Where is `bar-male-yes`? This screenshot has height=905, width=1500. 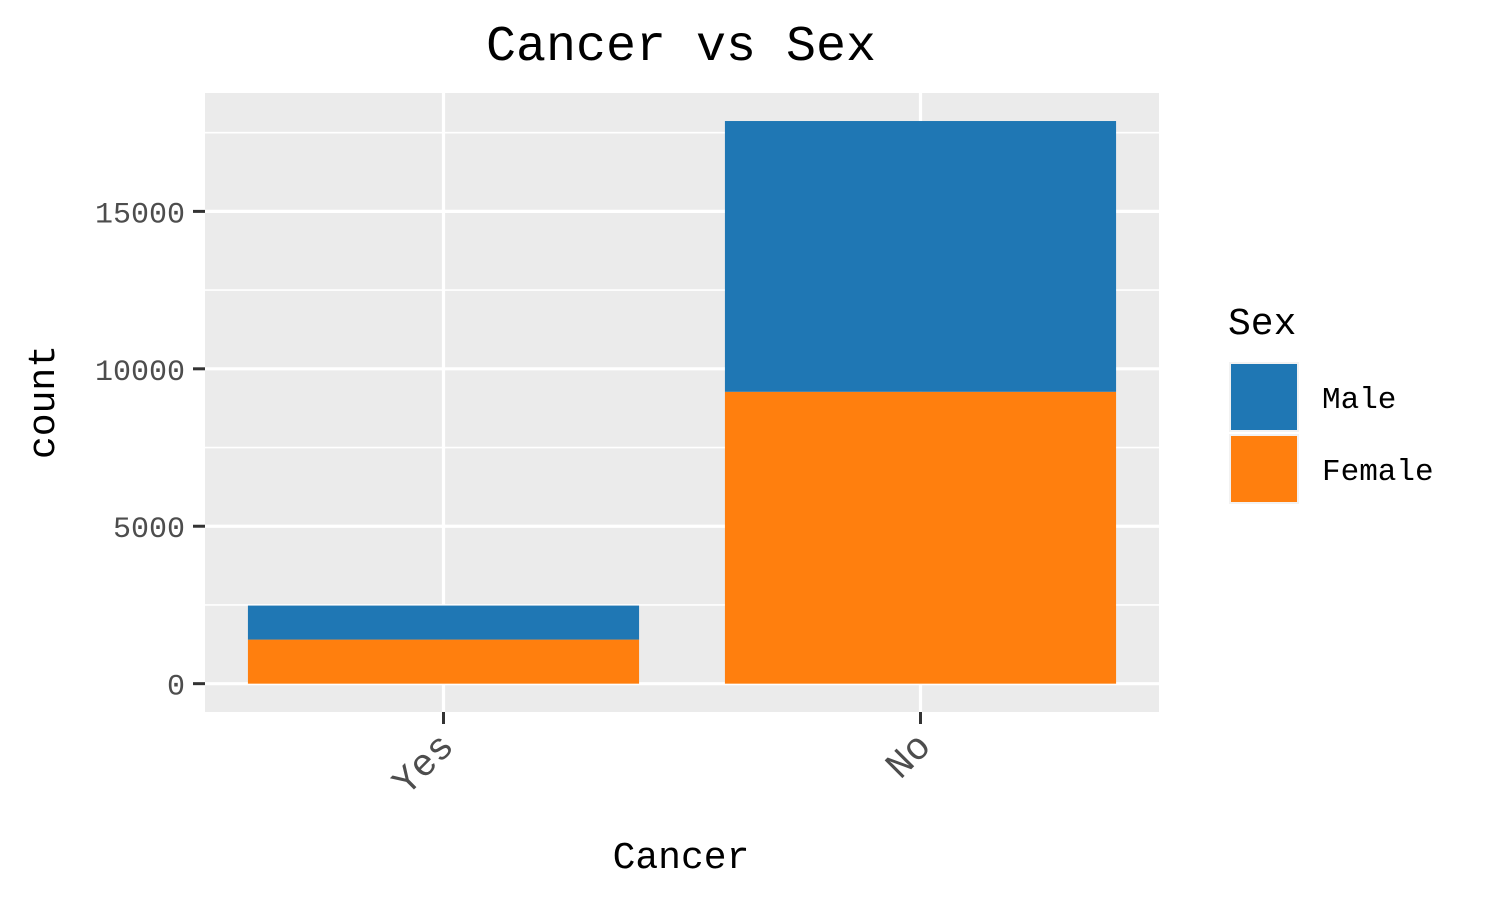
bar-male-yes is located at coordinates (443, 622).